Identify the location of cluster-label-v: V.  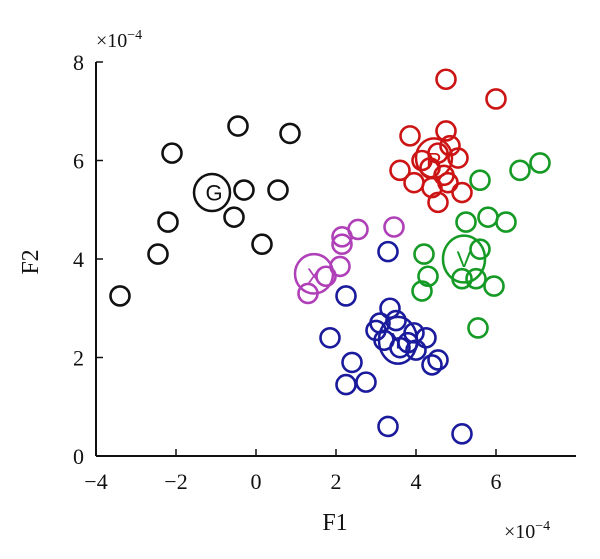
(464, 259).